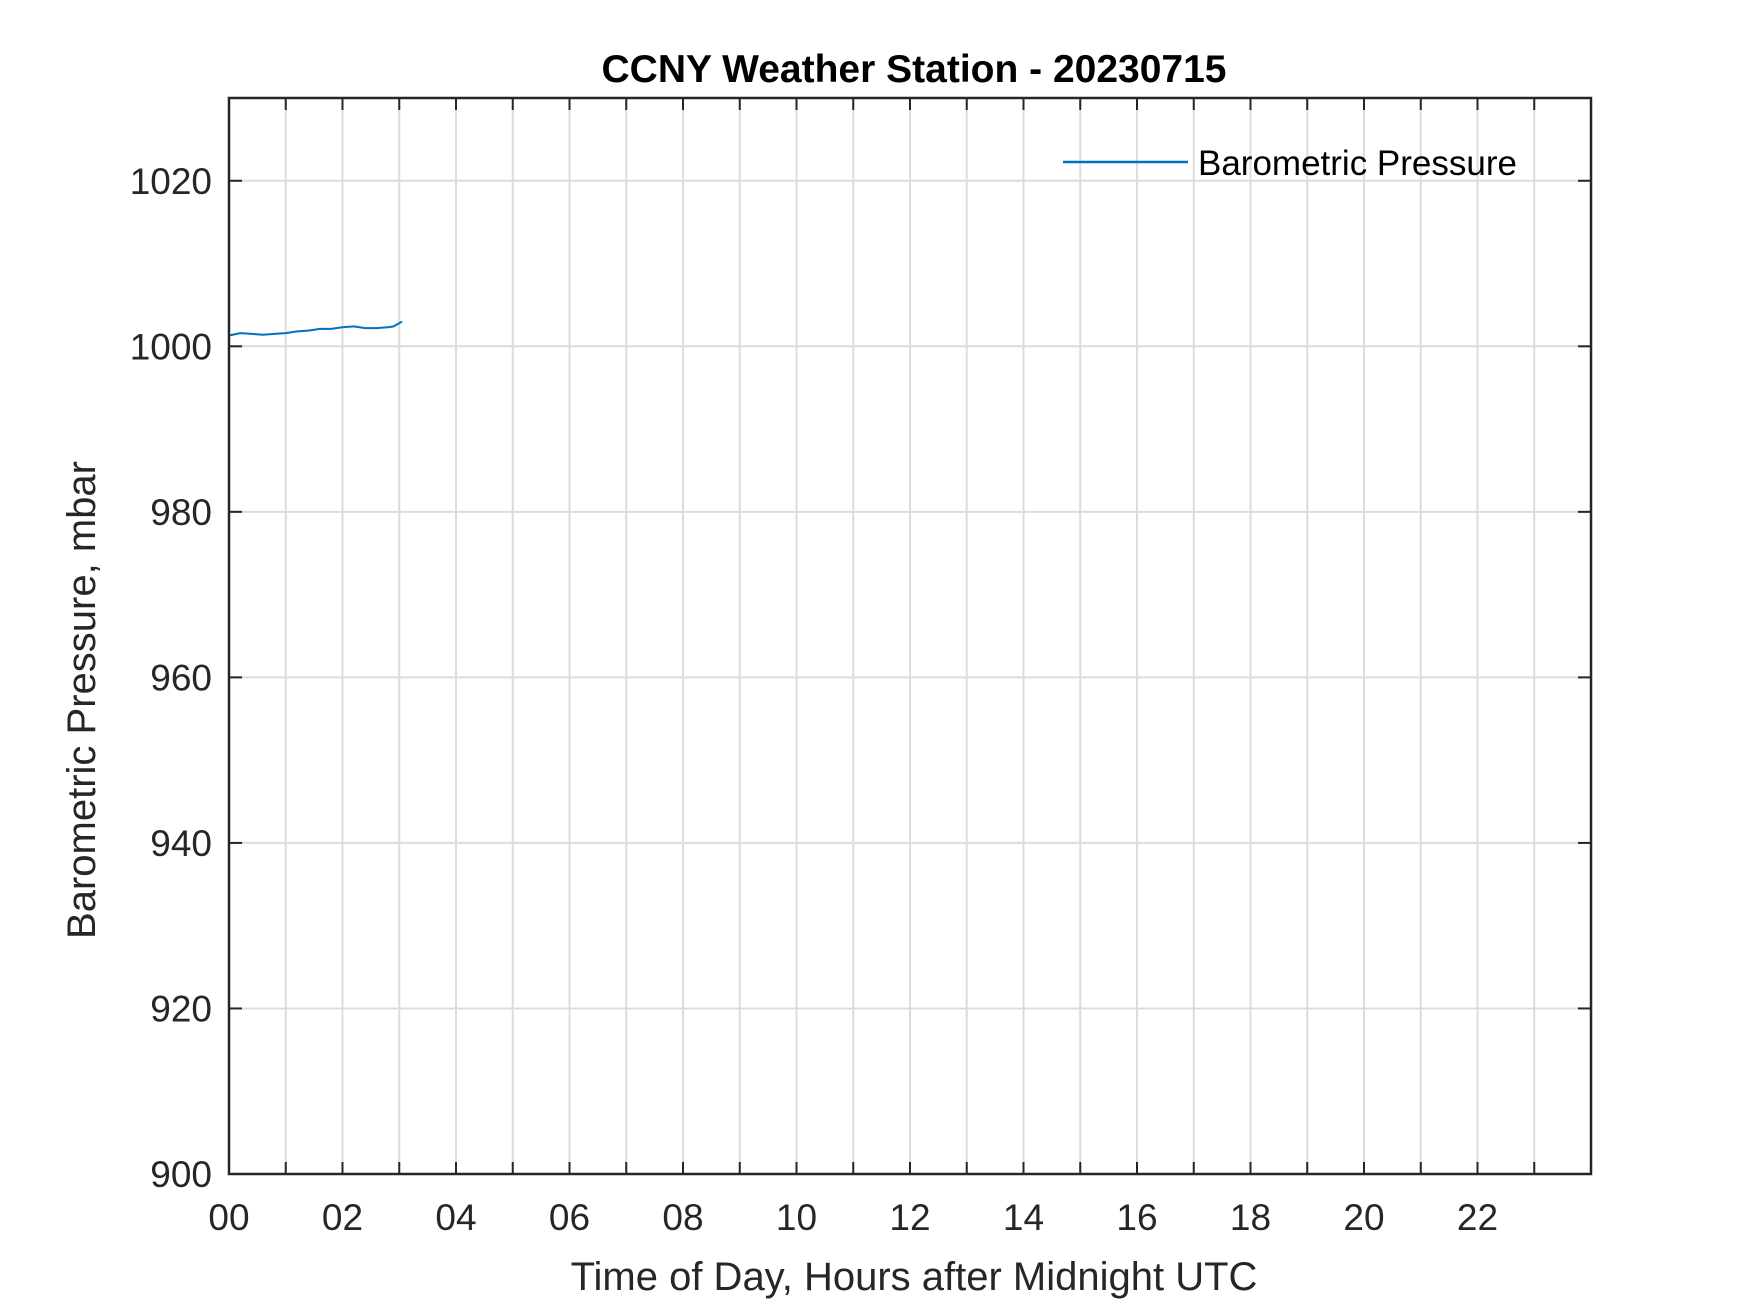  What do you see at coordinates (181, 1008) in the screenshot?
I see `y-tick-label: 920` at bounding box center [181, 1008].